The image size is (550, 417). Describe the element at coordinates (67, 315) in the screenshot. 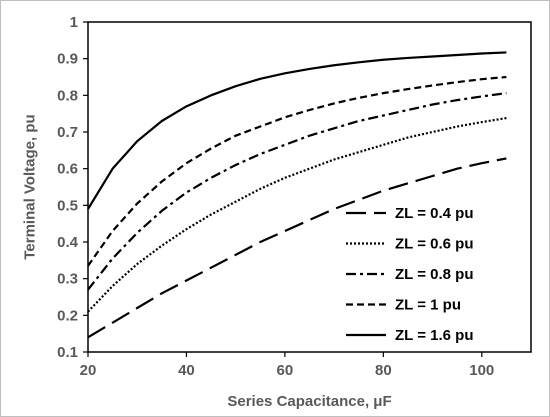

I see `y-tick-label: 0.2` at that location.